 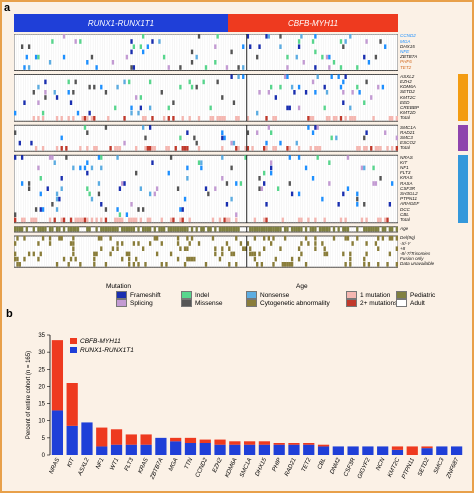 What do you see at coordinates (350, 467) in the screenshot?
I see `x-tick-label: CSF3R` at bounding box center [350, 467].